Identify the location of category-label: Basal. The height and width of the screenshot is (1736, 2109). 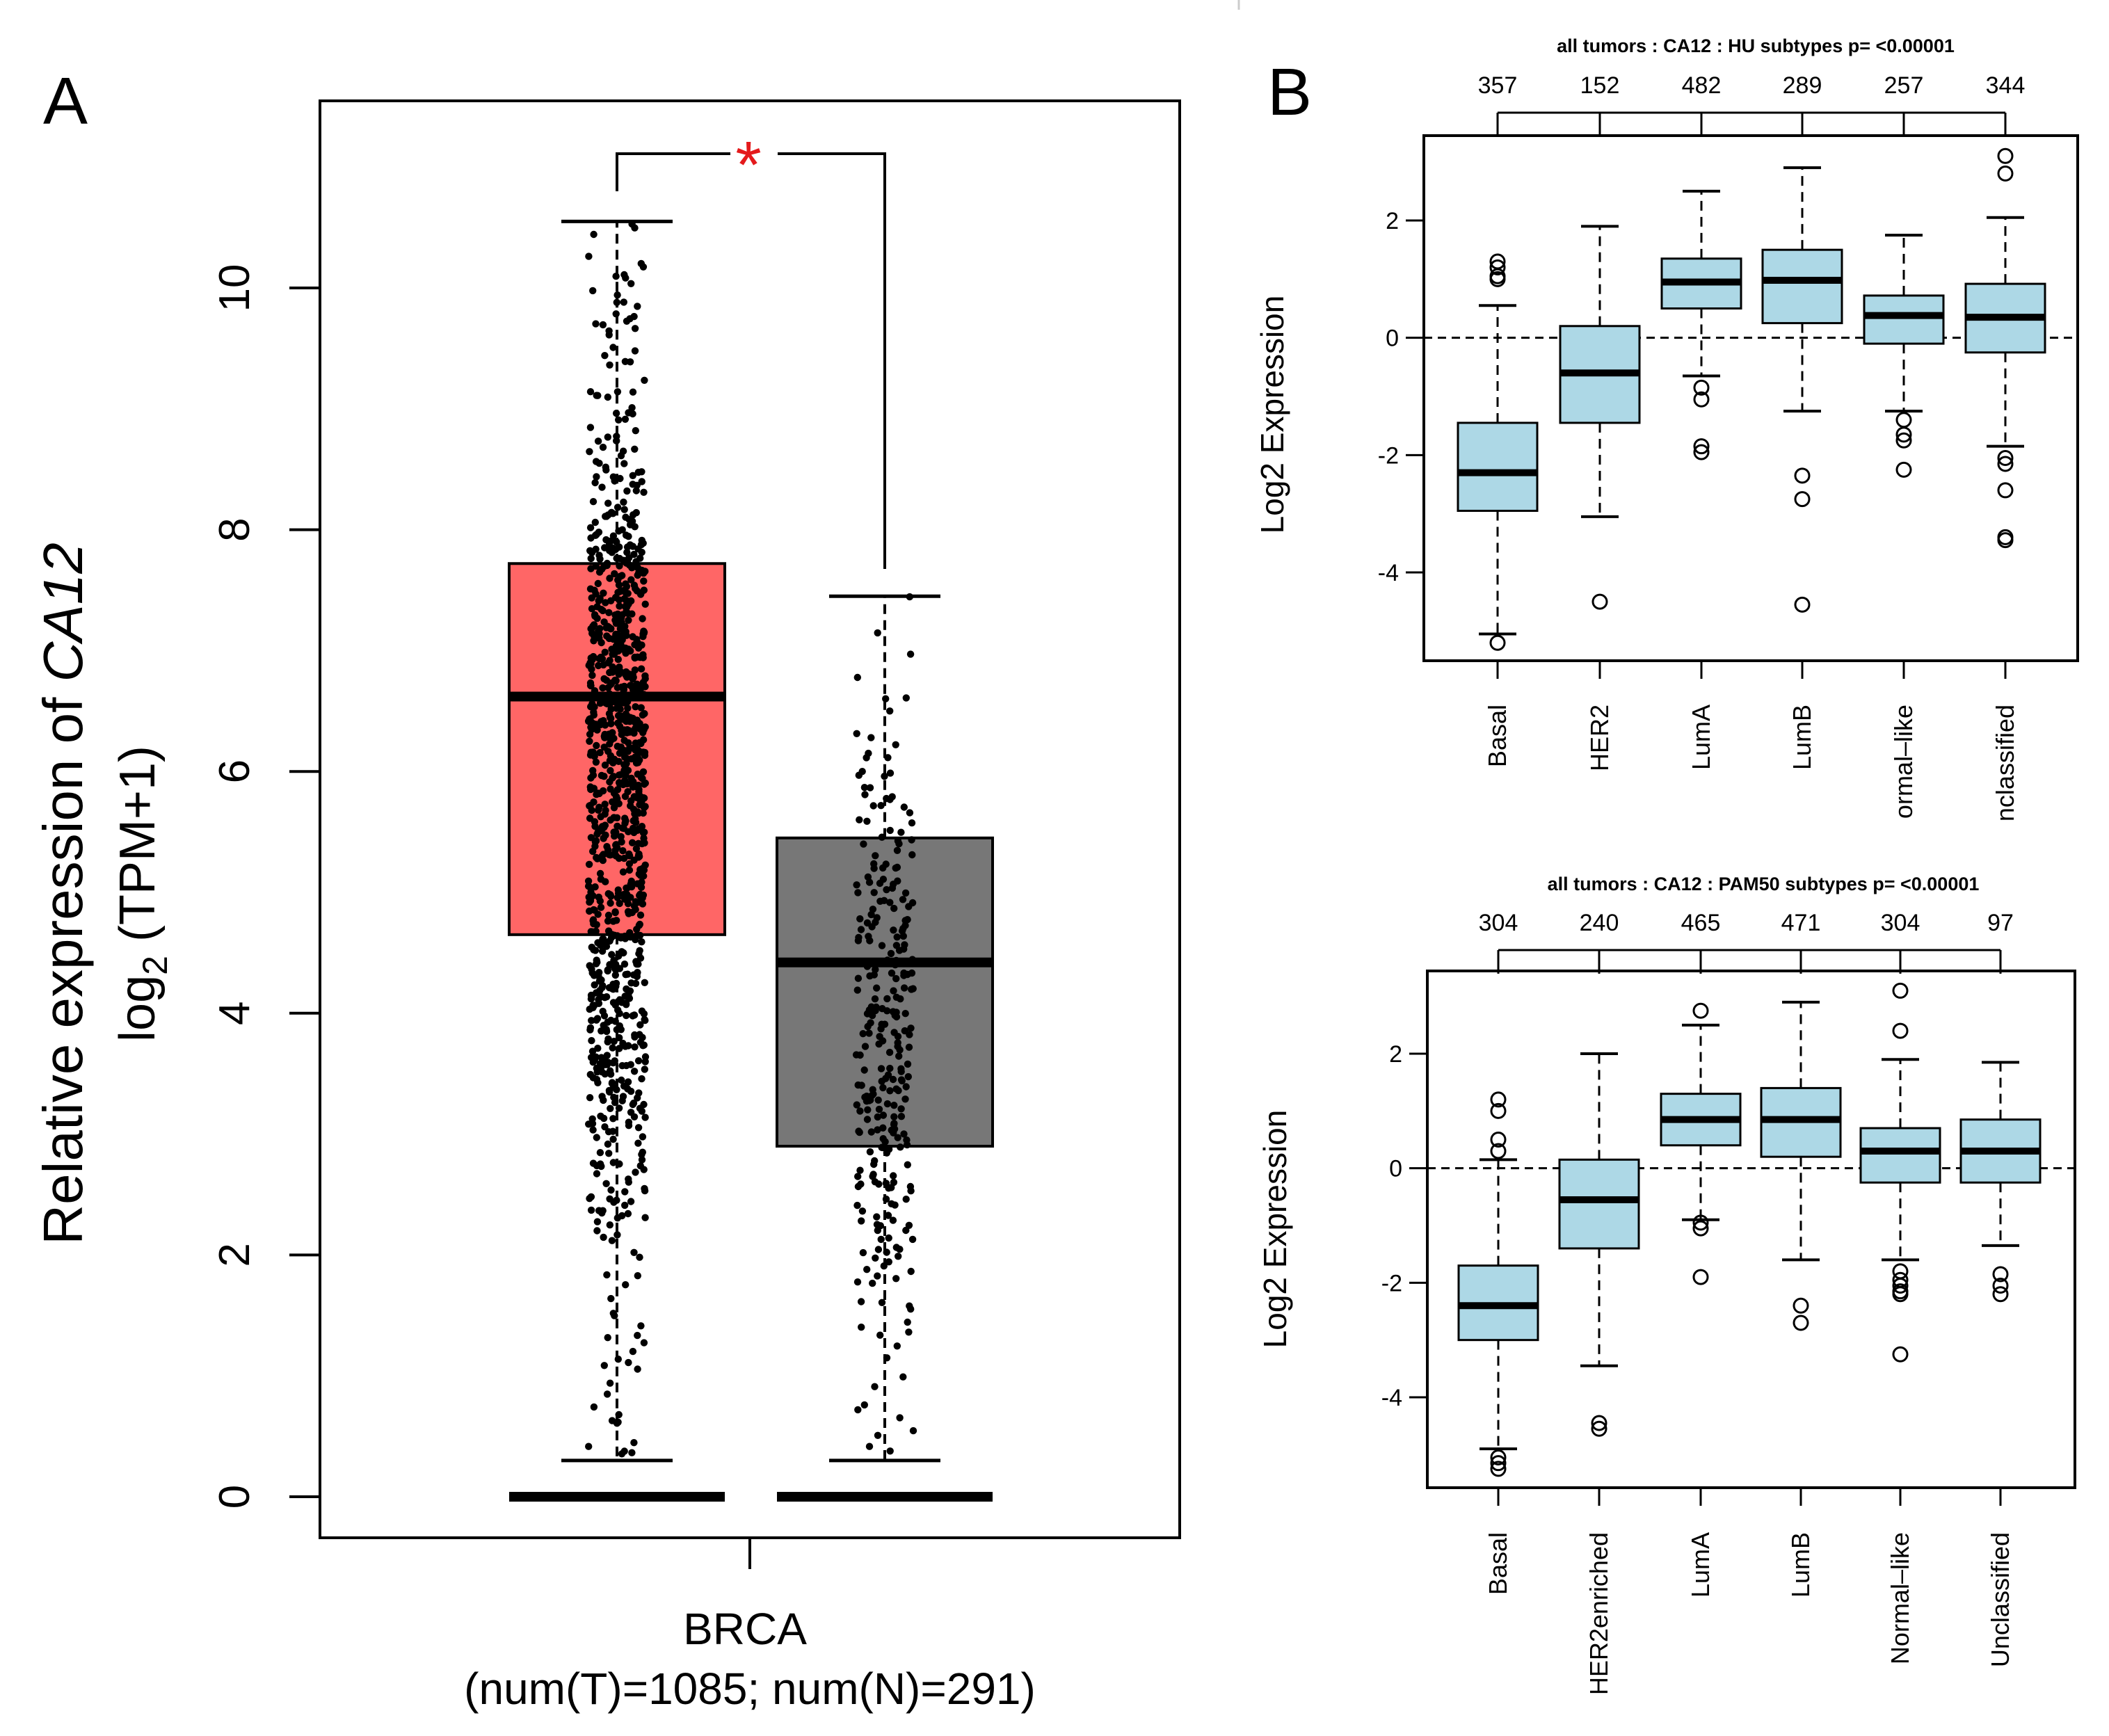
(1498, 1563).